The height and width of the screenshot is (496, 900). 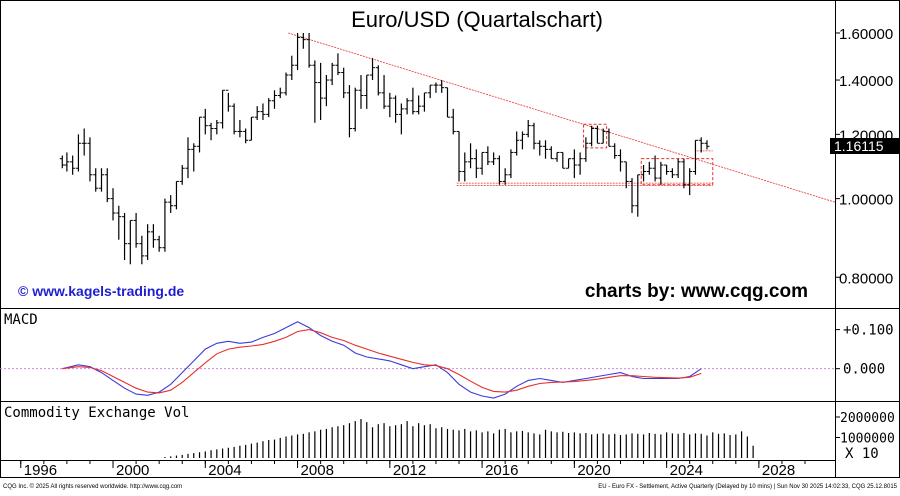 What do you see at coordinates (865, 429) in the screenshot?
I see `volume-y-axis: 2000000 1000000` at bounding box center [865, 429].